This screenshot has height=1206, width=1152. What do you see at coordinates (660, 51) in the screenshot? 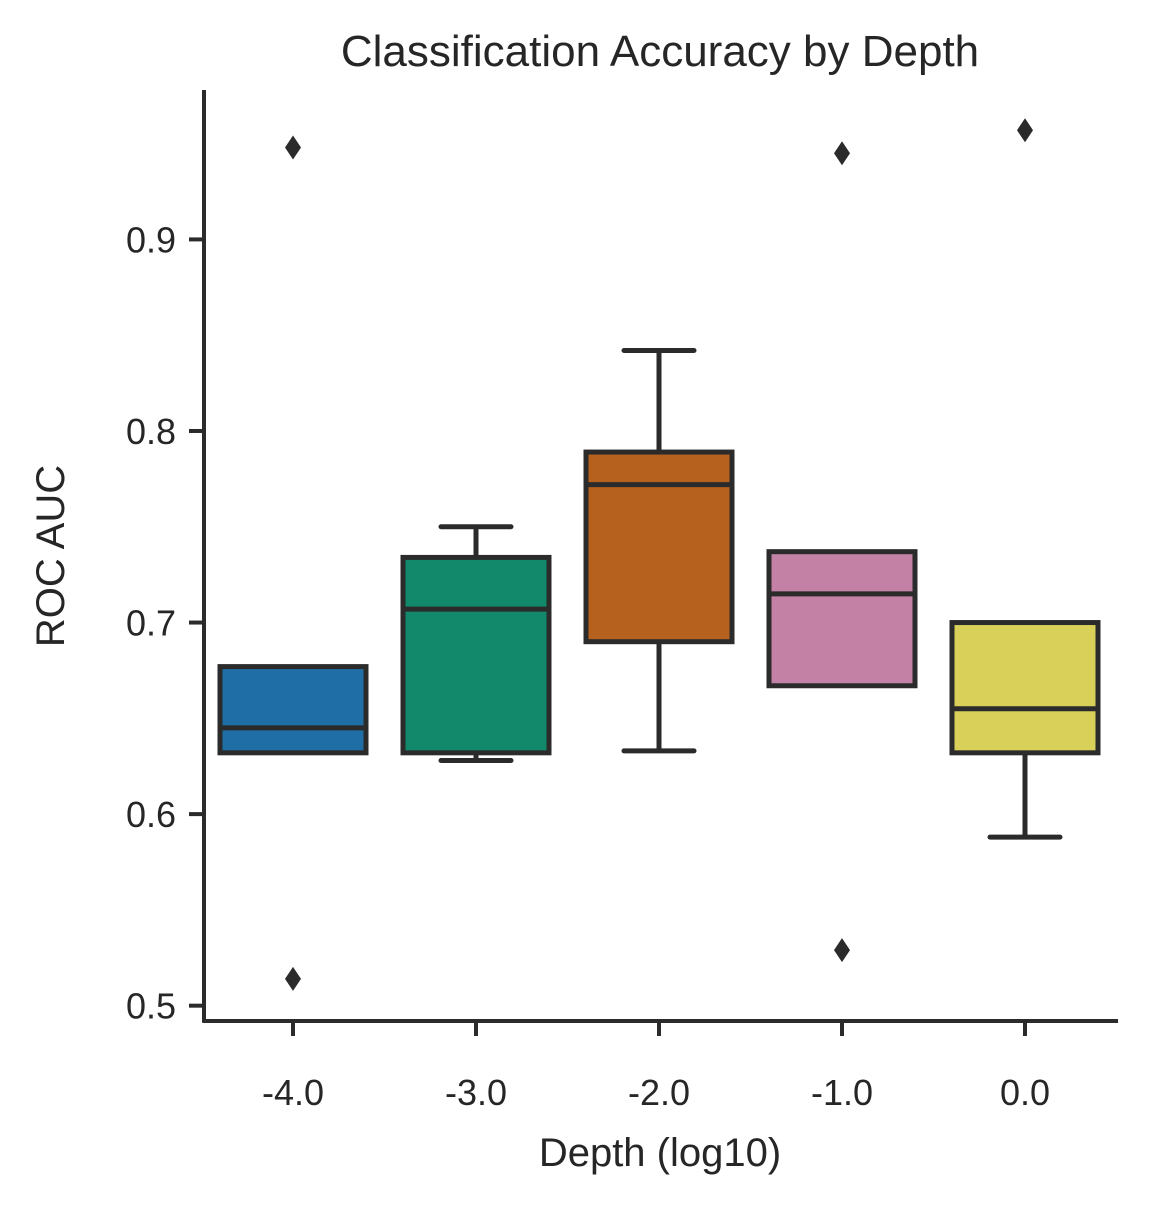
I see `chart-title: Classification Accuracy by Depth` at bounding box center [660, 51].